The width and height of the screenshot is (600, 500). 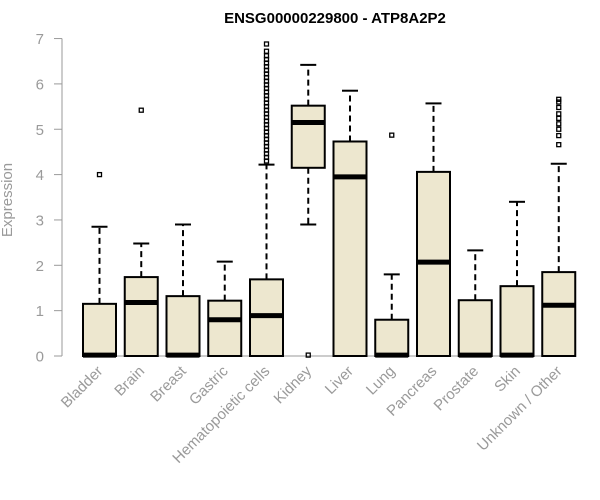 I want to click on x-tick-label: Kidney, so click(x=293, y=384).